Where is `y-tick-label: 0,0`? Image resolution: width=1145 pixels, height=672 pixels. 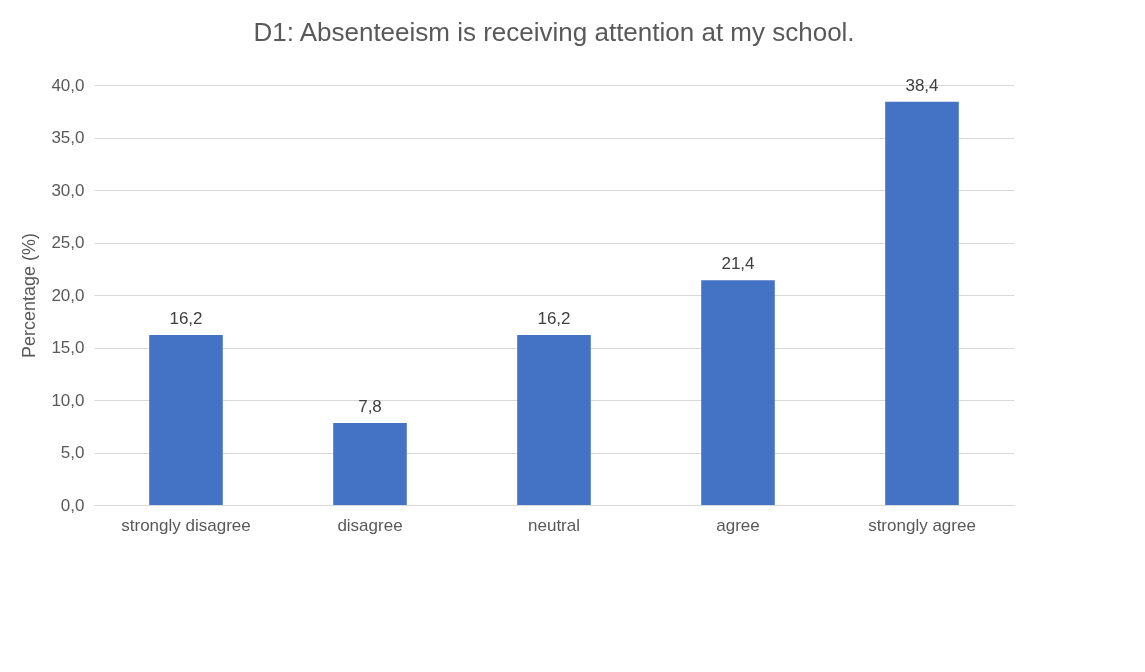
y-tick-label: 0,0 is located at coordinates (72, 505).